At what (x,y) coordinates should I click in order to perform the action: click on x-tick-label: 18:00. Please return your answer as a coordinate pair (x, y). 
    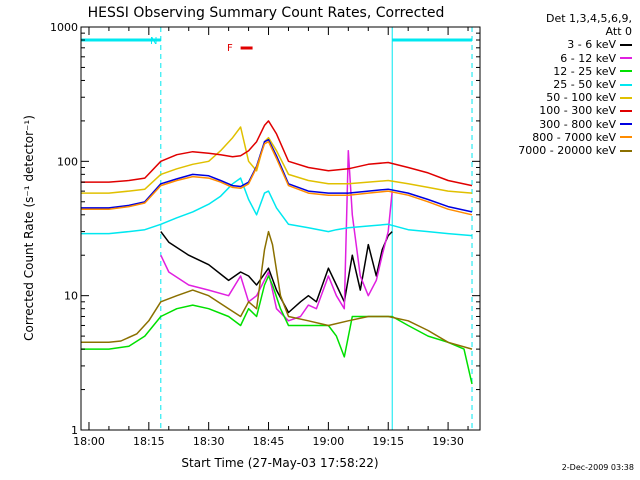
    Looking at the image, I should click on (89, 441).